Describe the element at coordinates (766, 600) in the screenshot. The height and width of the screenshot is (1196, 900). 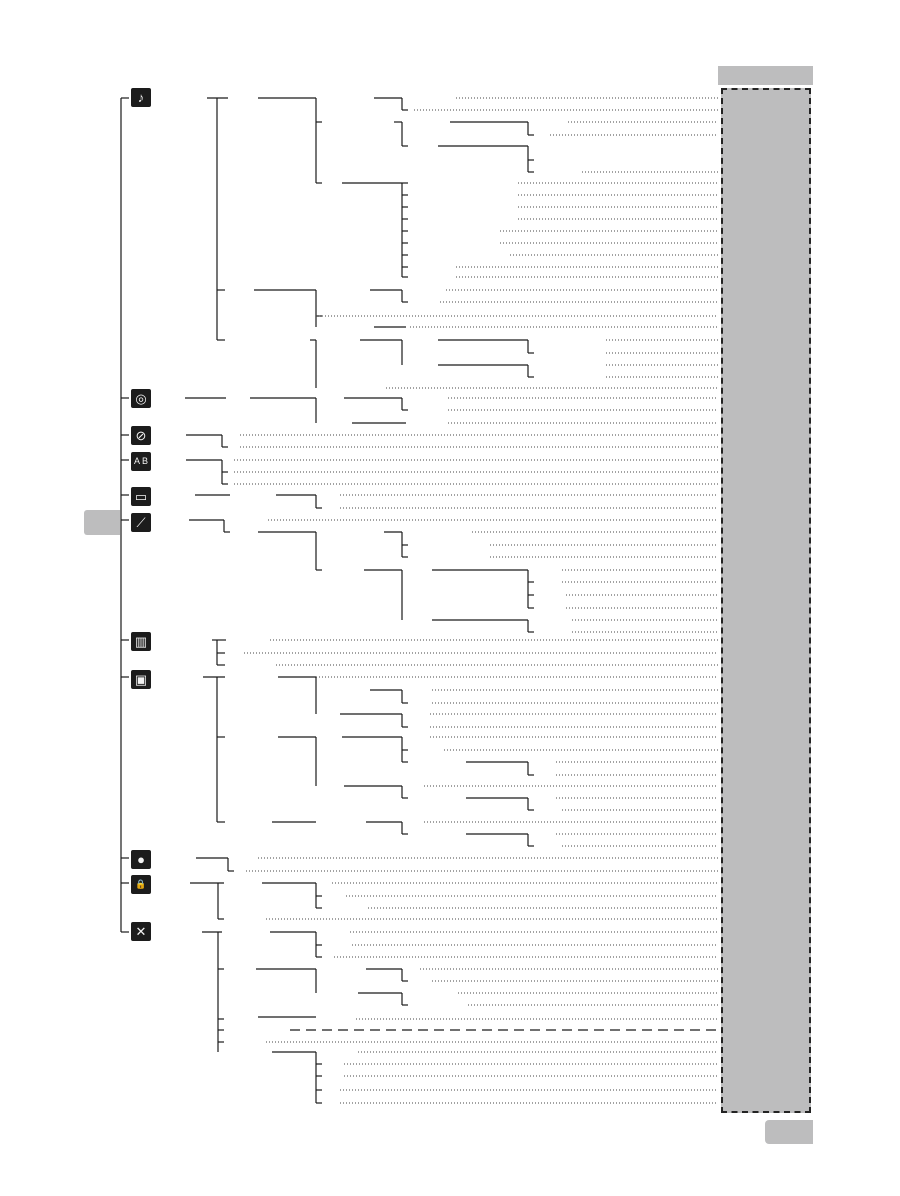
I see `description-panel` at that location.